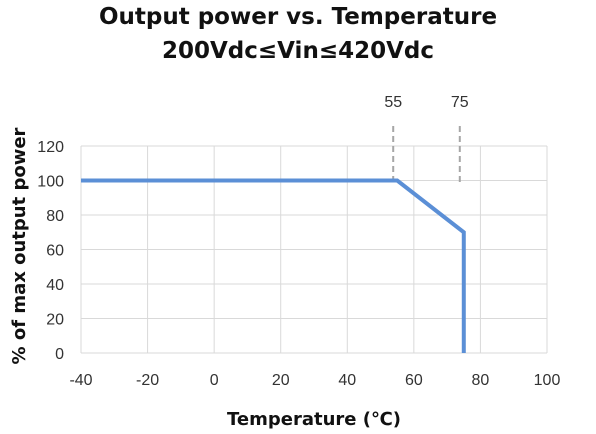 The image size is (596, 434). I want to click on y-tick-labels: 0 20 40 60 80 100 120, so click(50, 251).